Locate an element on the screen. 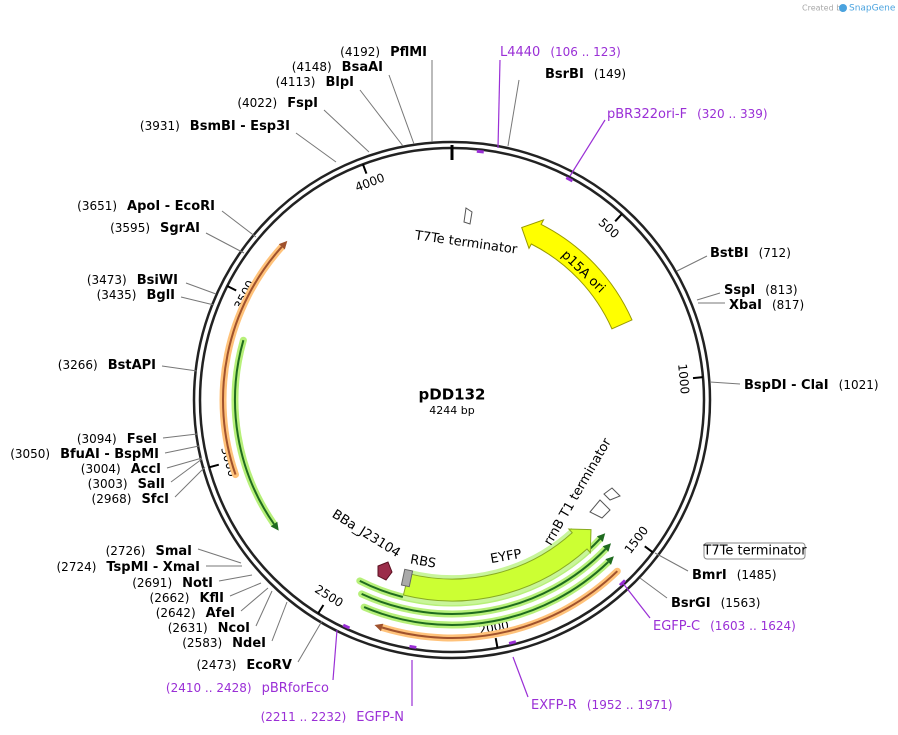 This screenshot has height=735, width=898. enzyme-label: SspI (813) is located at coordinates (761, 290).